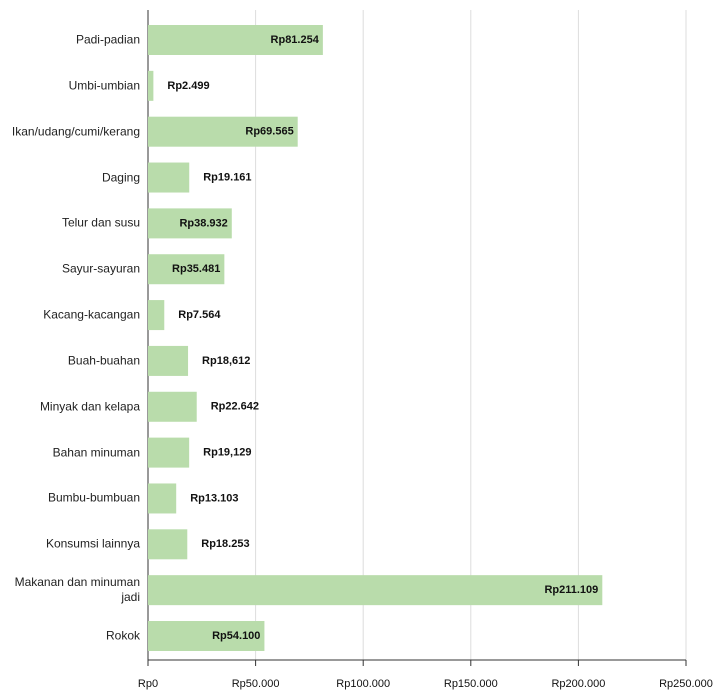 Image resolution: width=720 pixels, height=694 pixels. What do you see at coordinates (120, 177) in the screenshot?
I see `y-tick-label: Daging` at bounding box center [120, 177].